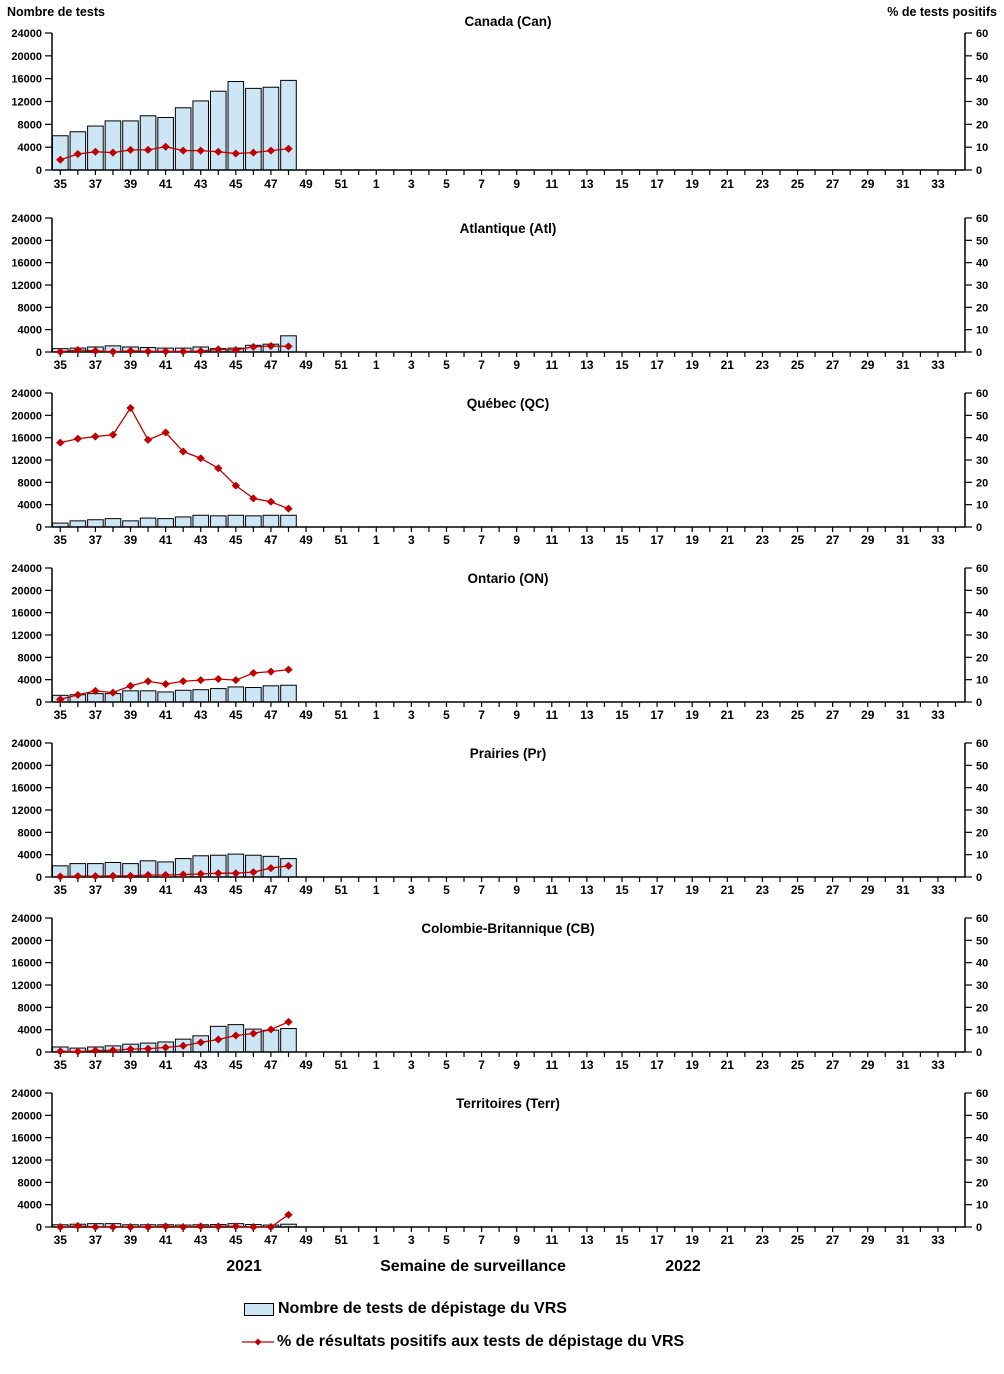 The height and width of the screenshot is (1374, 1004). What do you see at coordinates (96, 365) in the screenshot?
I see `x-tick-label: 37` at bounding box center [96, 365].